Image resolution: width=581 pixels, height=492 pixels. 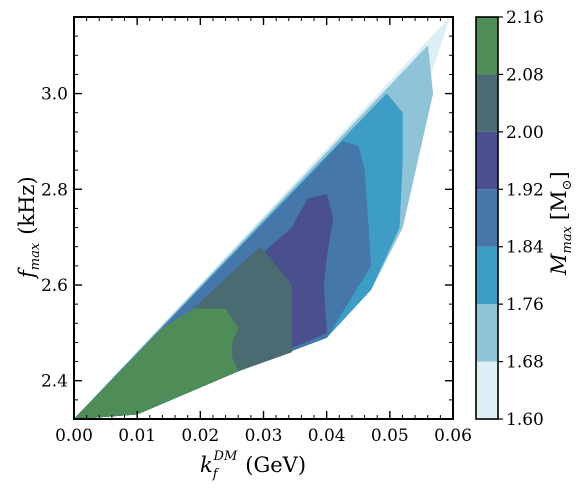 I want to click on x-tick-label: 0.01, so click(x=137, y=436).